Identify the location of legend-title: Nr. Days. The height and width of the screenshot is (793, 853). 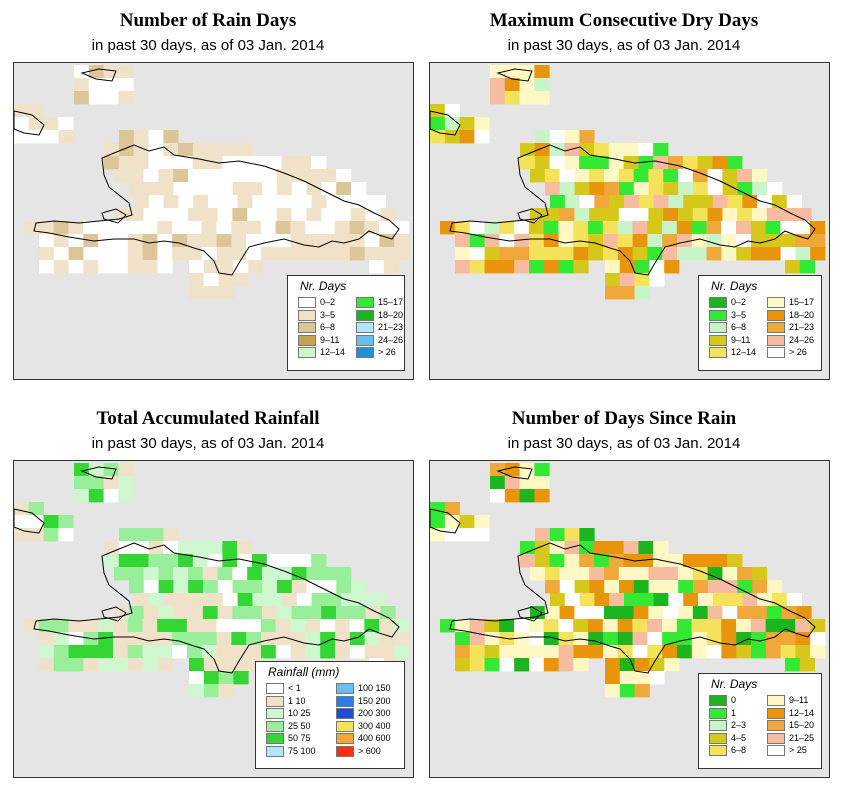
(734, 286).